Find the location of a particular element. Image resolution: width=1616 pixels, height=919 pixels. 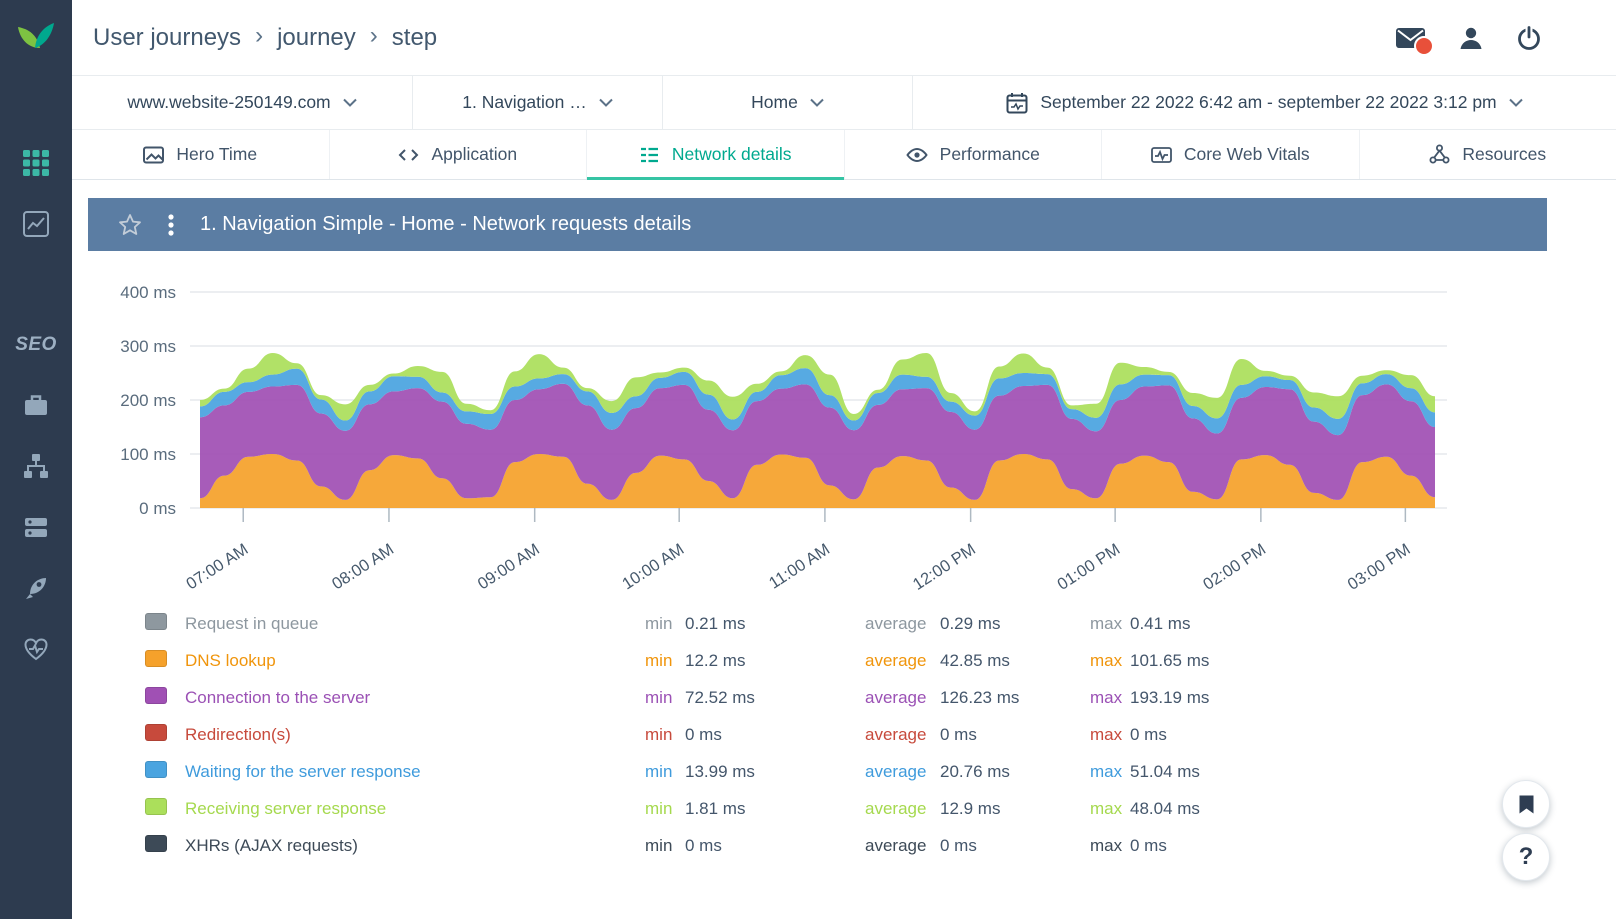

sitemap-icon is located at coordinates (36, 466).